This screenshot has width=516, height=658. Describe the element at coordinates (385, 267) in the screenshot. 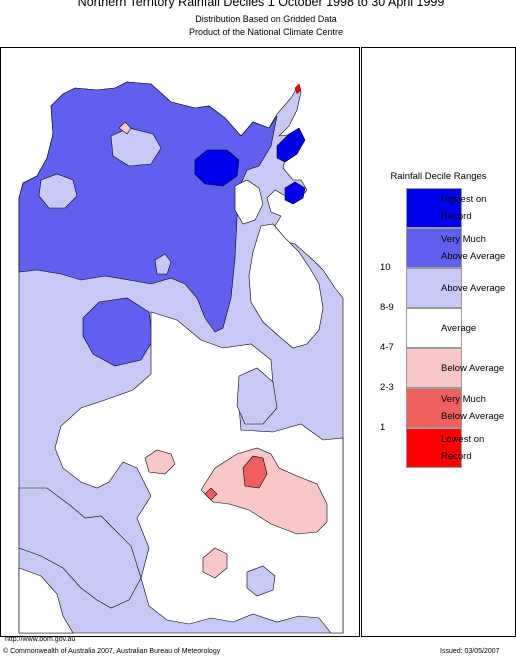

I see `legend-decile-range: 10` at that location.